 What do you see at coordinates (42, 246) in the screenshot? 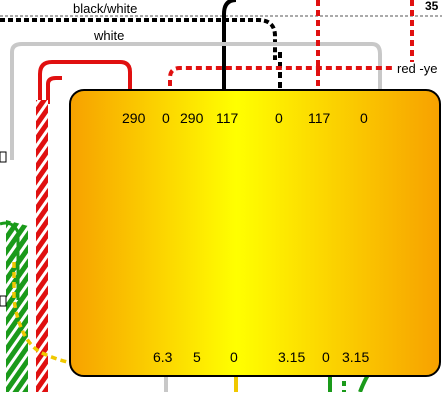
I see `red-harness` at bounding box center [42, 246].